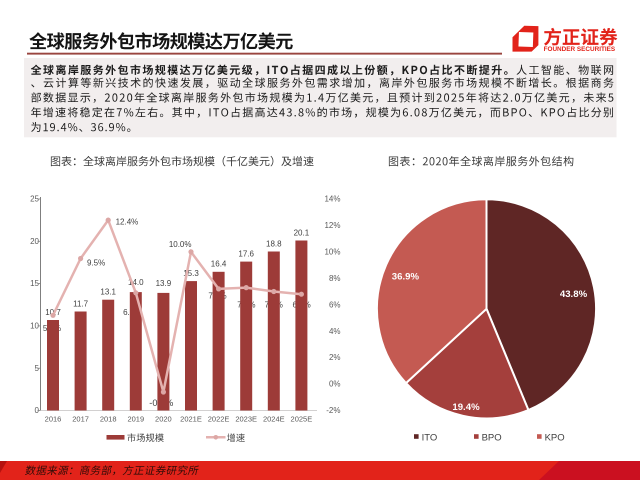 The image size is (640, 480). What do you see at coordinates (96, 262) in the screenshot?
I see `svg-text: 9.5%` at bounding box center [96, 262].